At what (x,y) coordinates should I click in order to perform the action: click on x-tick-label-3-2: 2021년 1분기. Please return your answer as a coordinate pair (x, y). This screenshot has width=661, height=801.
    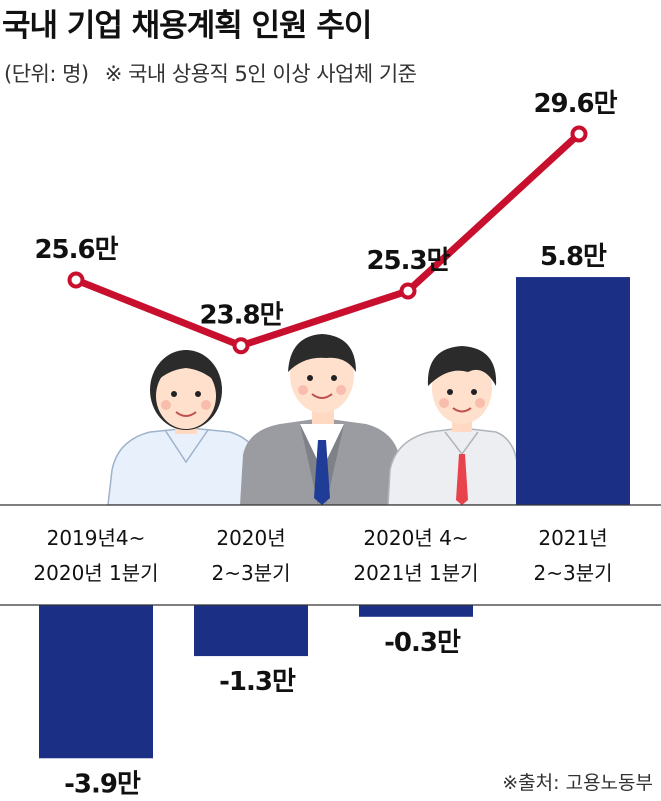
    Looking at the image, I should click on (415, 573).